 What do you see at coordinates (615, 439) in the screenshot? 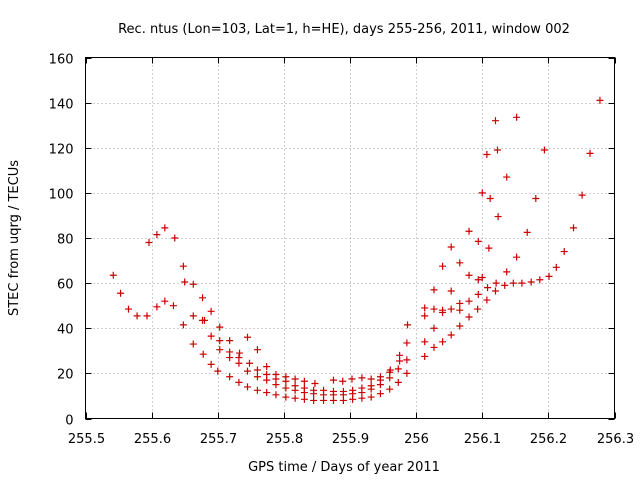
I see `x-tick-label: 256.3` at bounding box center [615, 439].